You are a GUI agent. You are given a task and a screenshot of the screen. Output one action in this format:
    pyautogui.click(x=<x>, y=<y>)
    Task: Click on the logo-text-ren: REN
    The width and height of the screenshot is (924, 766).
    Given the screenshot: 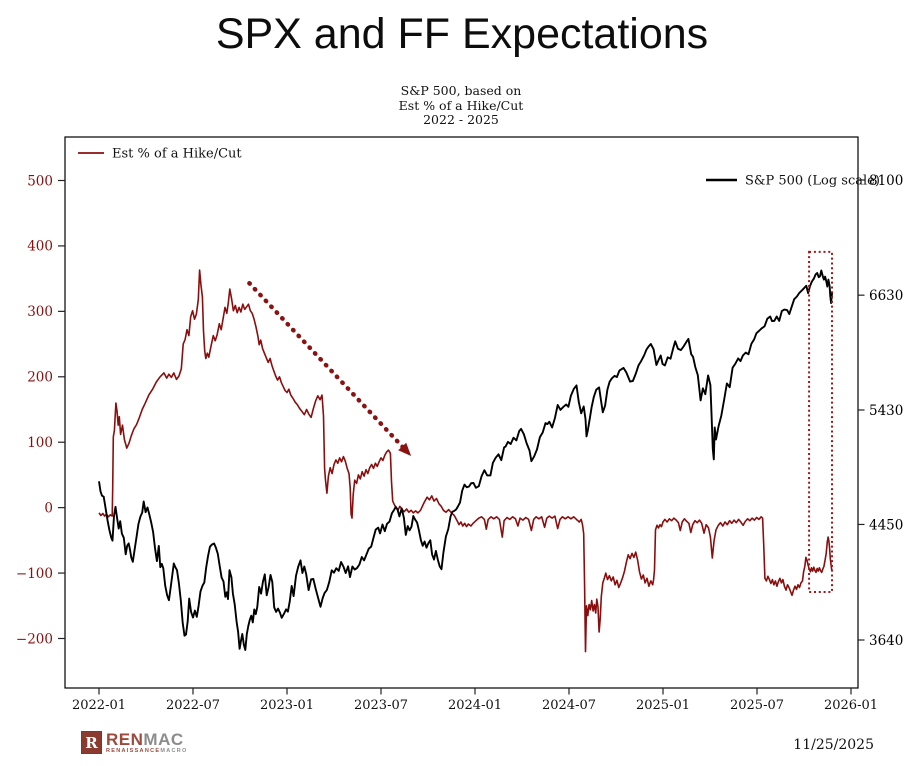 What is the action you would take?
    pyautogui.click(x=125, y=739)
    